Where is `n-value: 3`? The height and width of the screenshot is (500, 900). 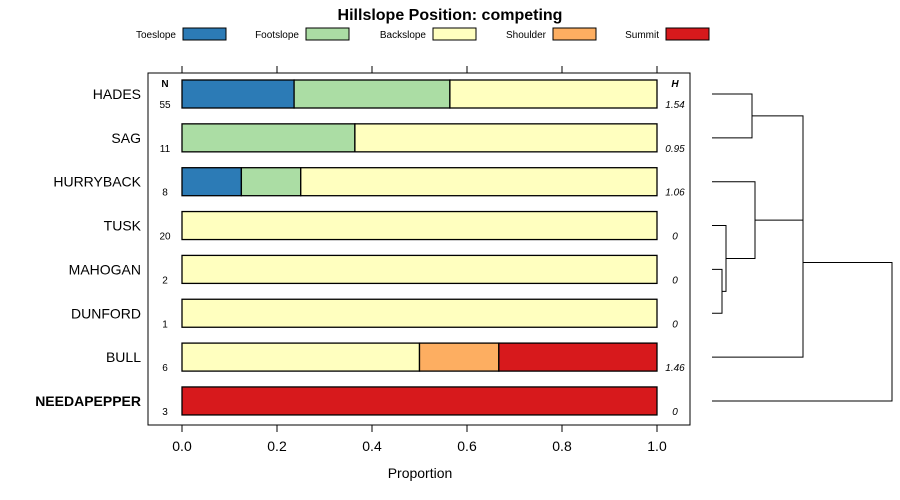 n-value: 3 is located at coordinates (165, 412).